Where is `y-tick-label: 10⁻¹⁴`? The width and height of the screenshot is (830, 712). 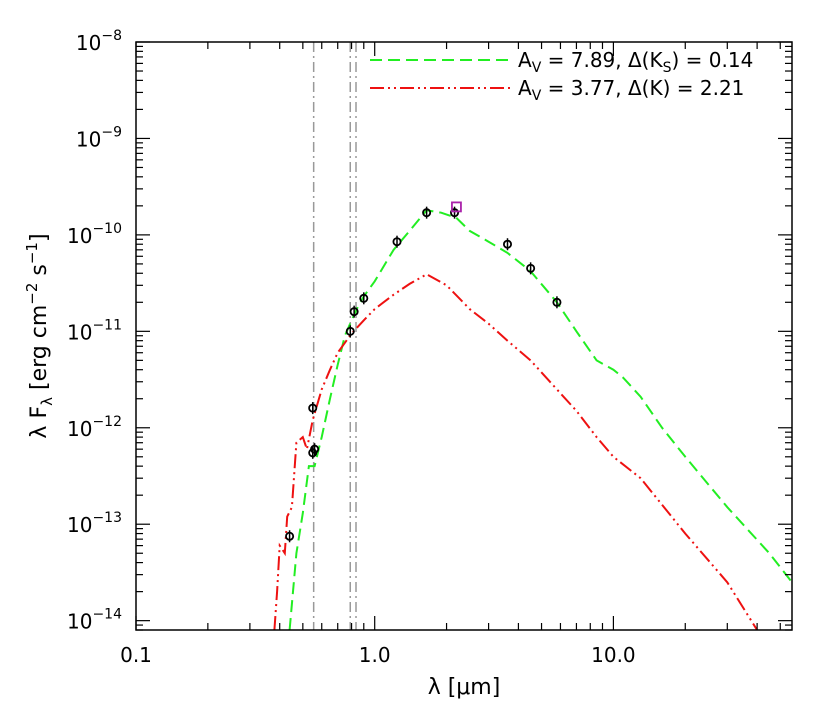 y-tick-label: 10⁻¹⁴ is located at coordinates (94, 620).